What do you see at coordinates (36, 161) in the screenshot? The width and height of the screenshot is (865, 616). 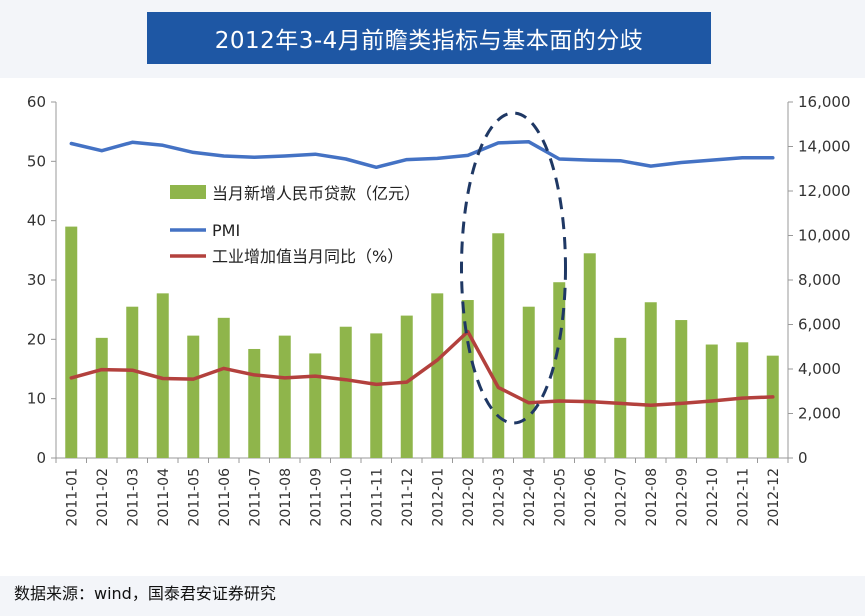 I see `left-axis-tick-label: 50` at bounding box center [36, 161].